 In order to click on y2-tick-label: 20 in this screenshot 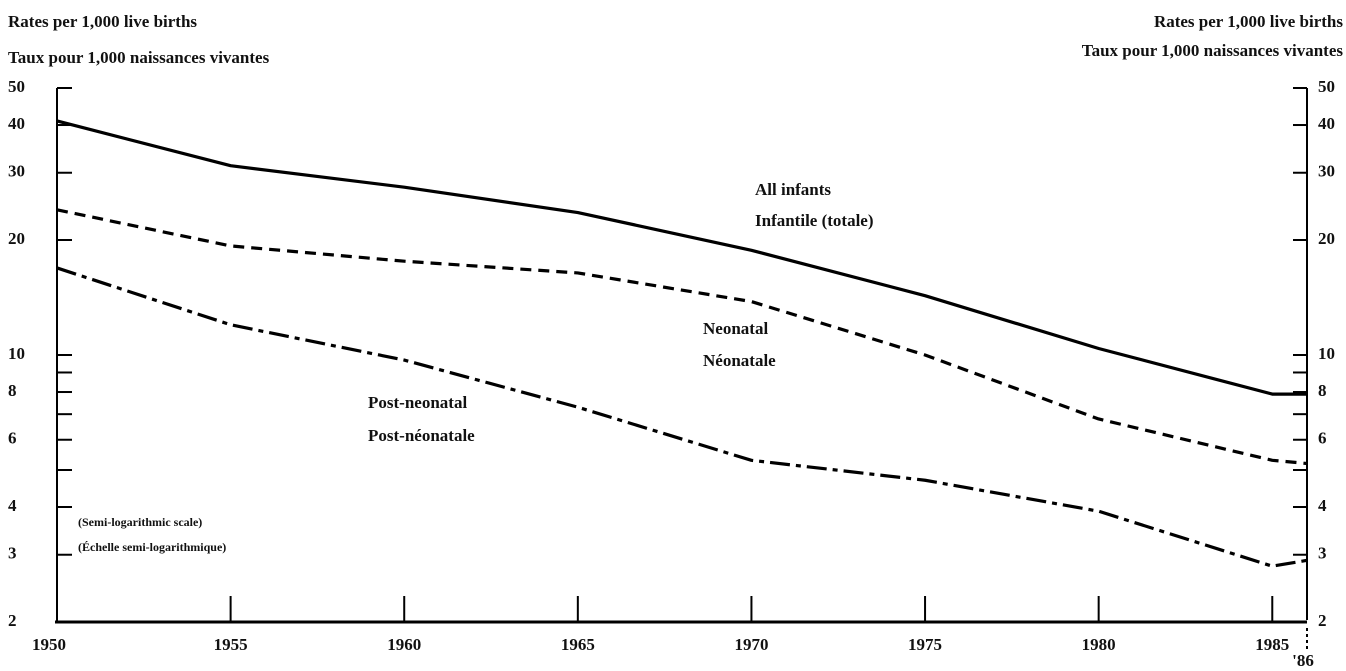, I will do `click(1326, 238)`.